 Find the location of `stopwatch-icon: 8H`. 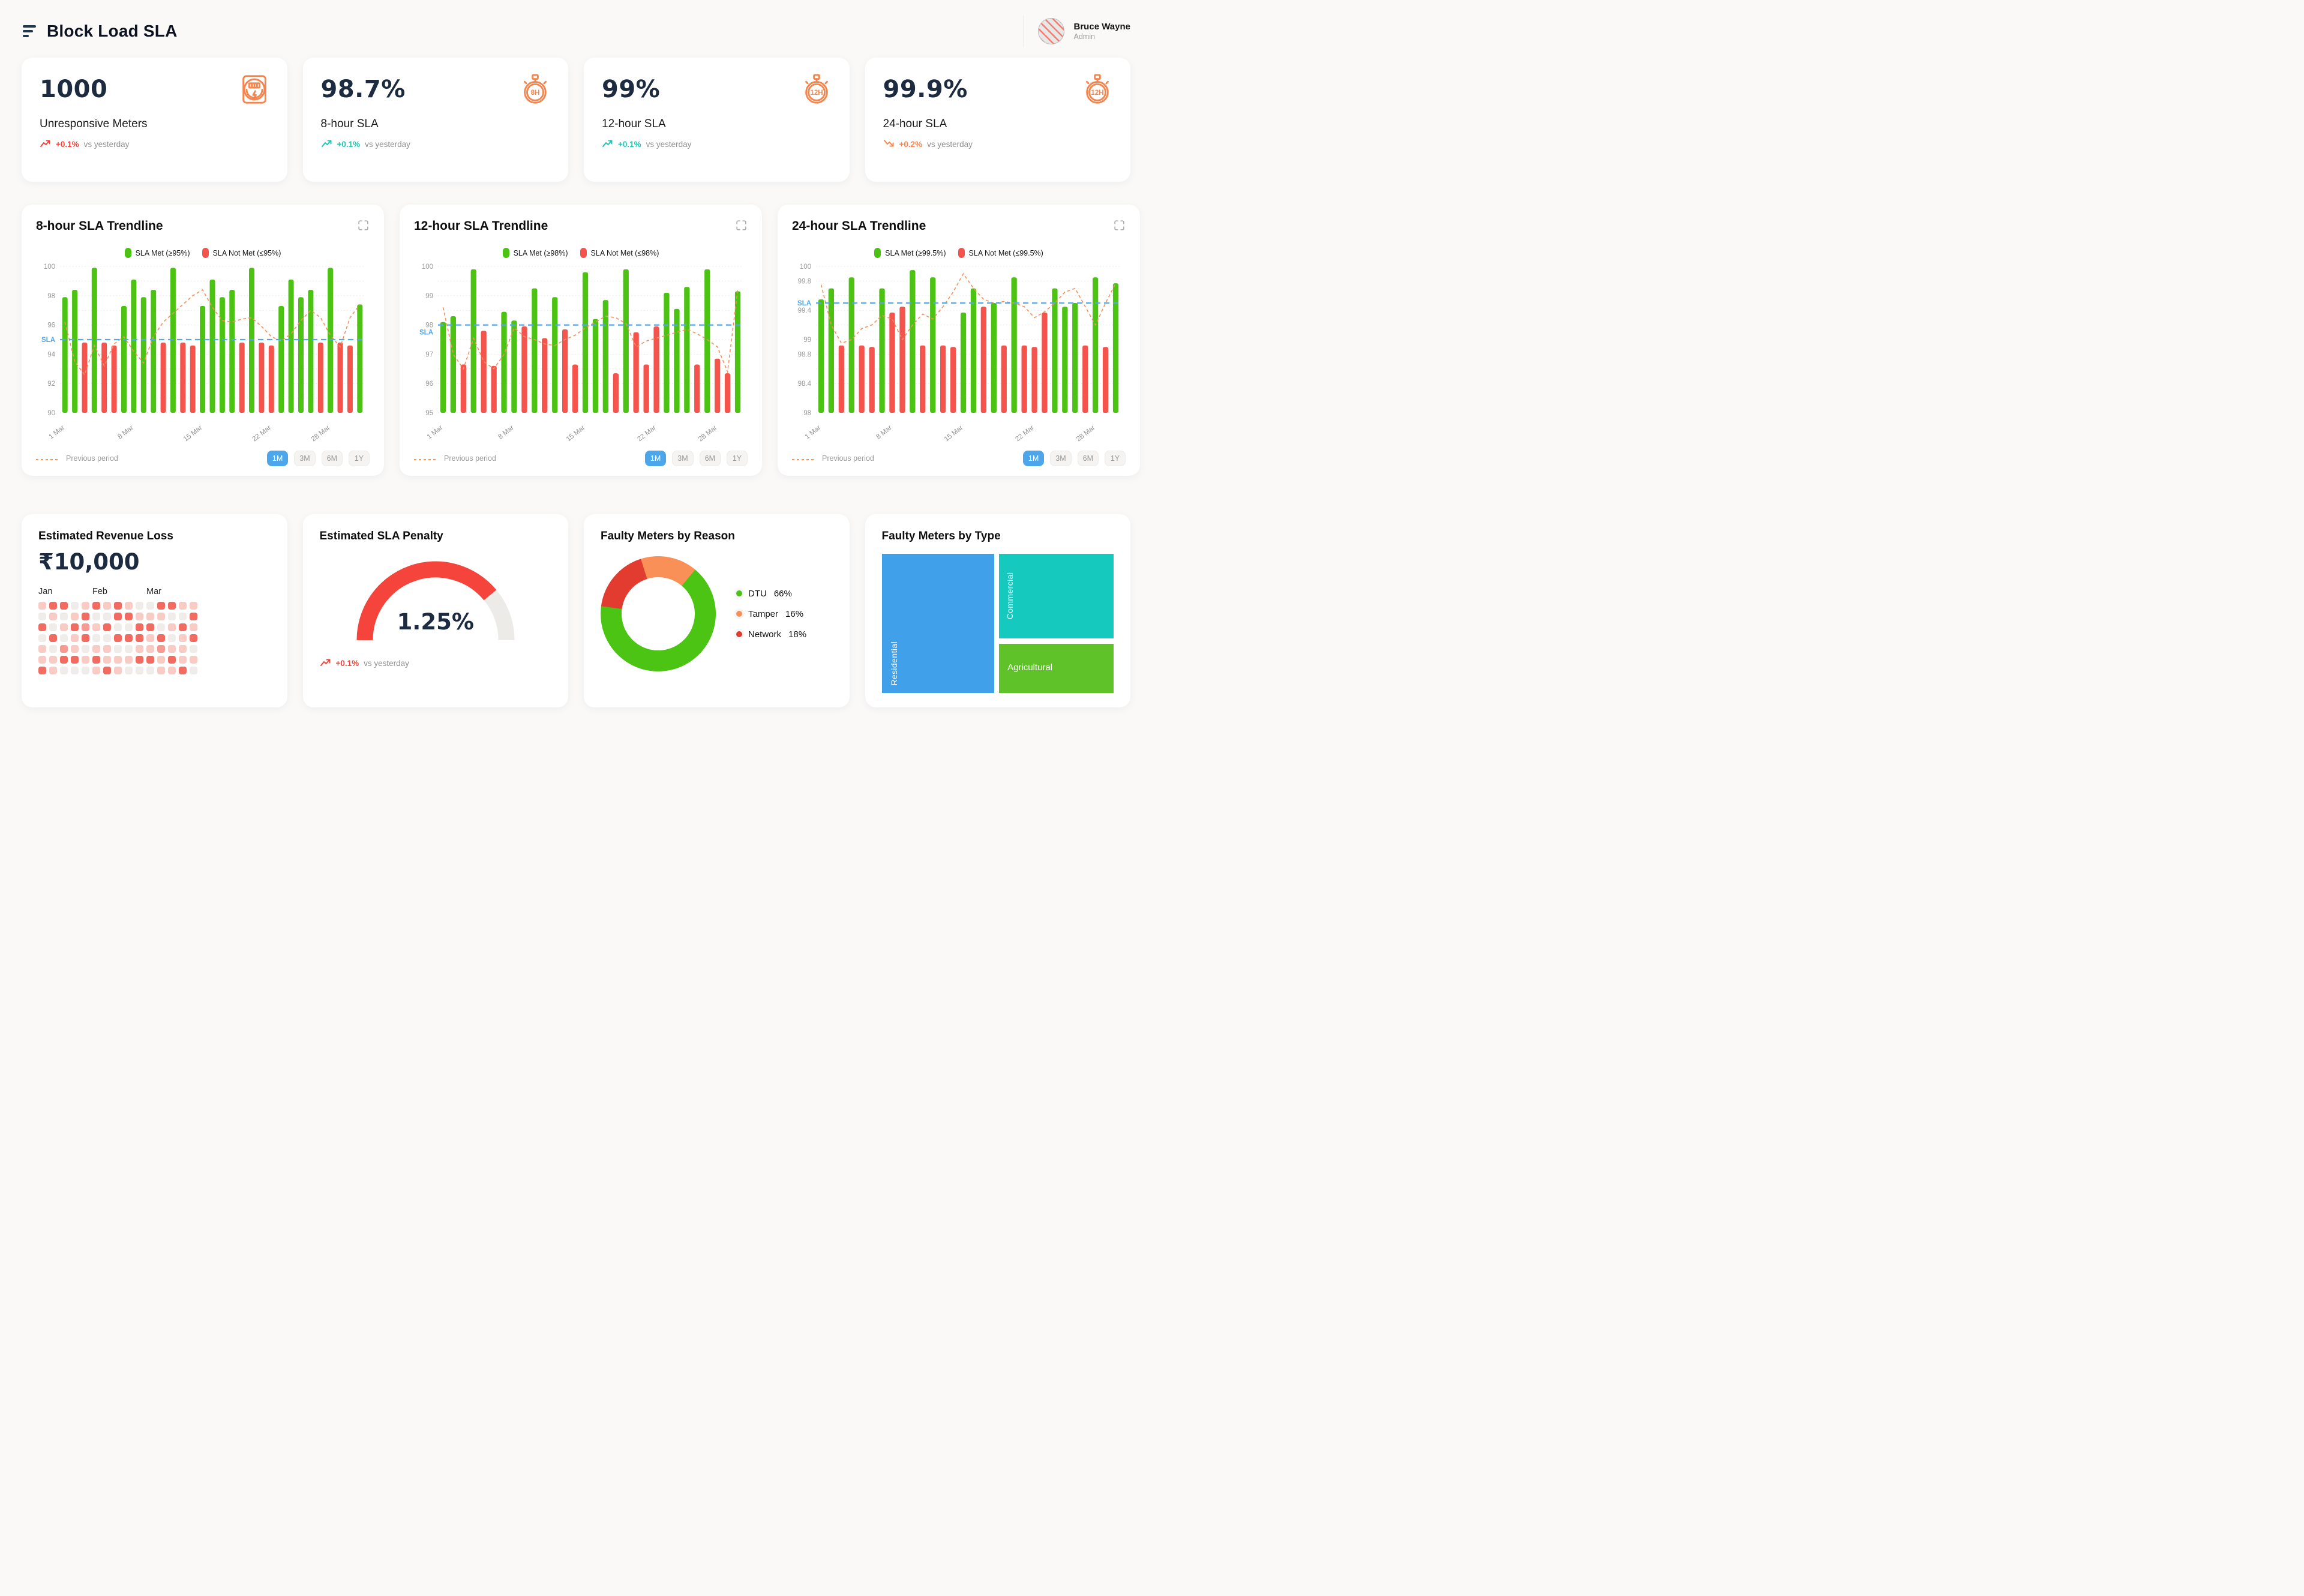

stopwatch-icon: 8H is located at coordinates (535, 91).